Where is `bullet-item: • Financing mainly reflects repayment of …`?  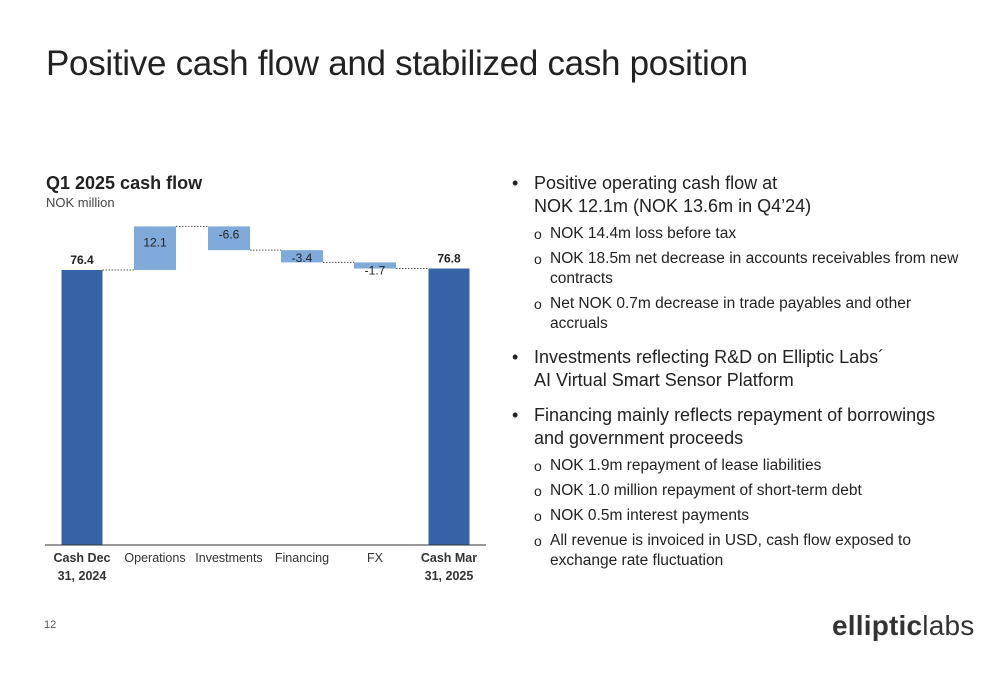 bullet-item: • Financing mainly reflects repayment of … is located at coordinates (735, 487).